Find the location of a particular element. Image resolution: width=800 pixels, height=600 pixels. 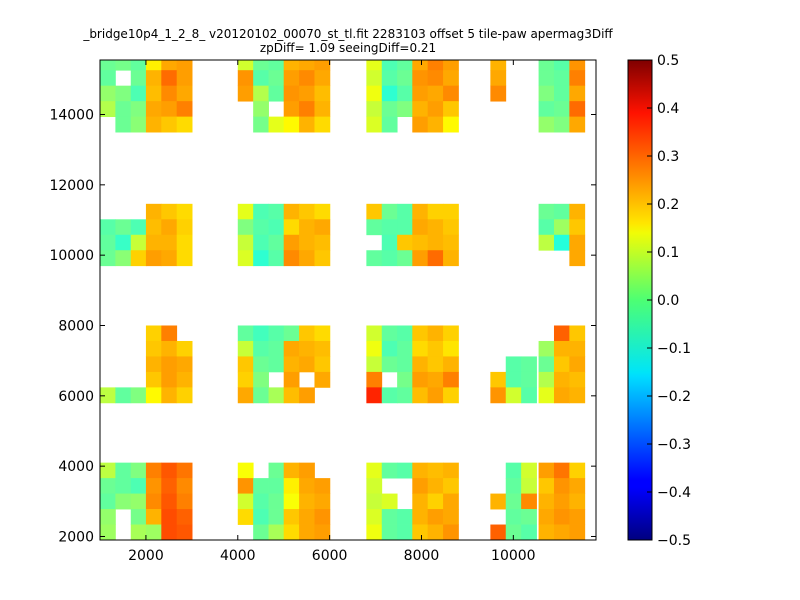

colorbar-tick-label: 0.4 is located at coordinates (668, 109).